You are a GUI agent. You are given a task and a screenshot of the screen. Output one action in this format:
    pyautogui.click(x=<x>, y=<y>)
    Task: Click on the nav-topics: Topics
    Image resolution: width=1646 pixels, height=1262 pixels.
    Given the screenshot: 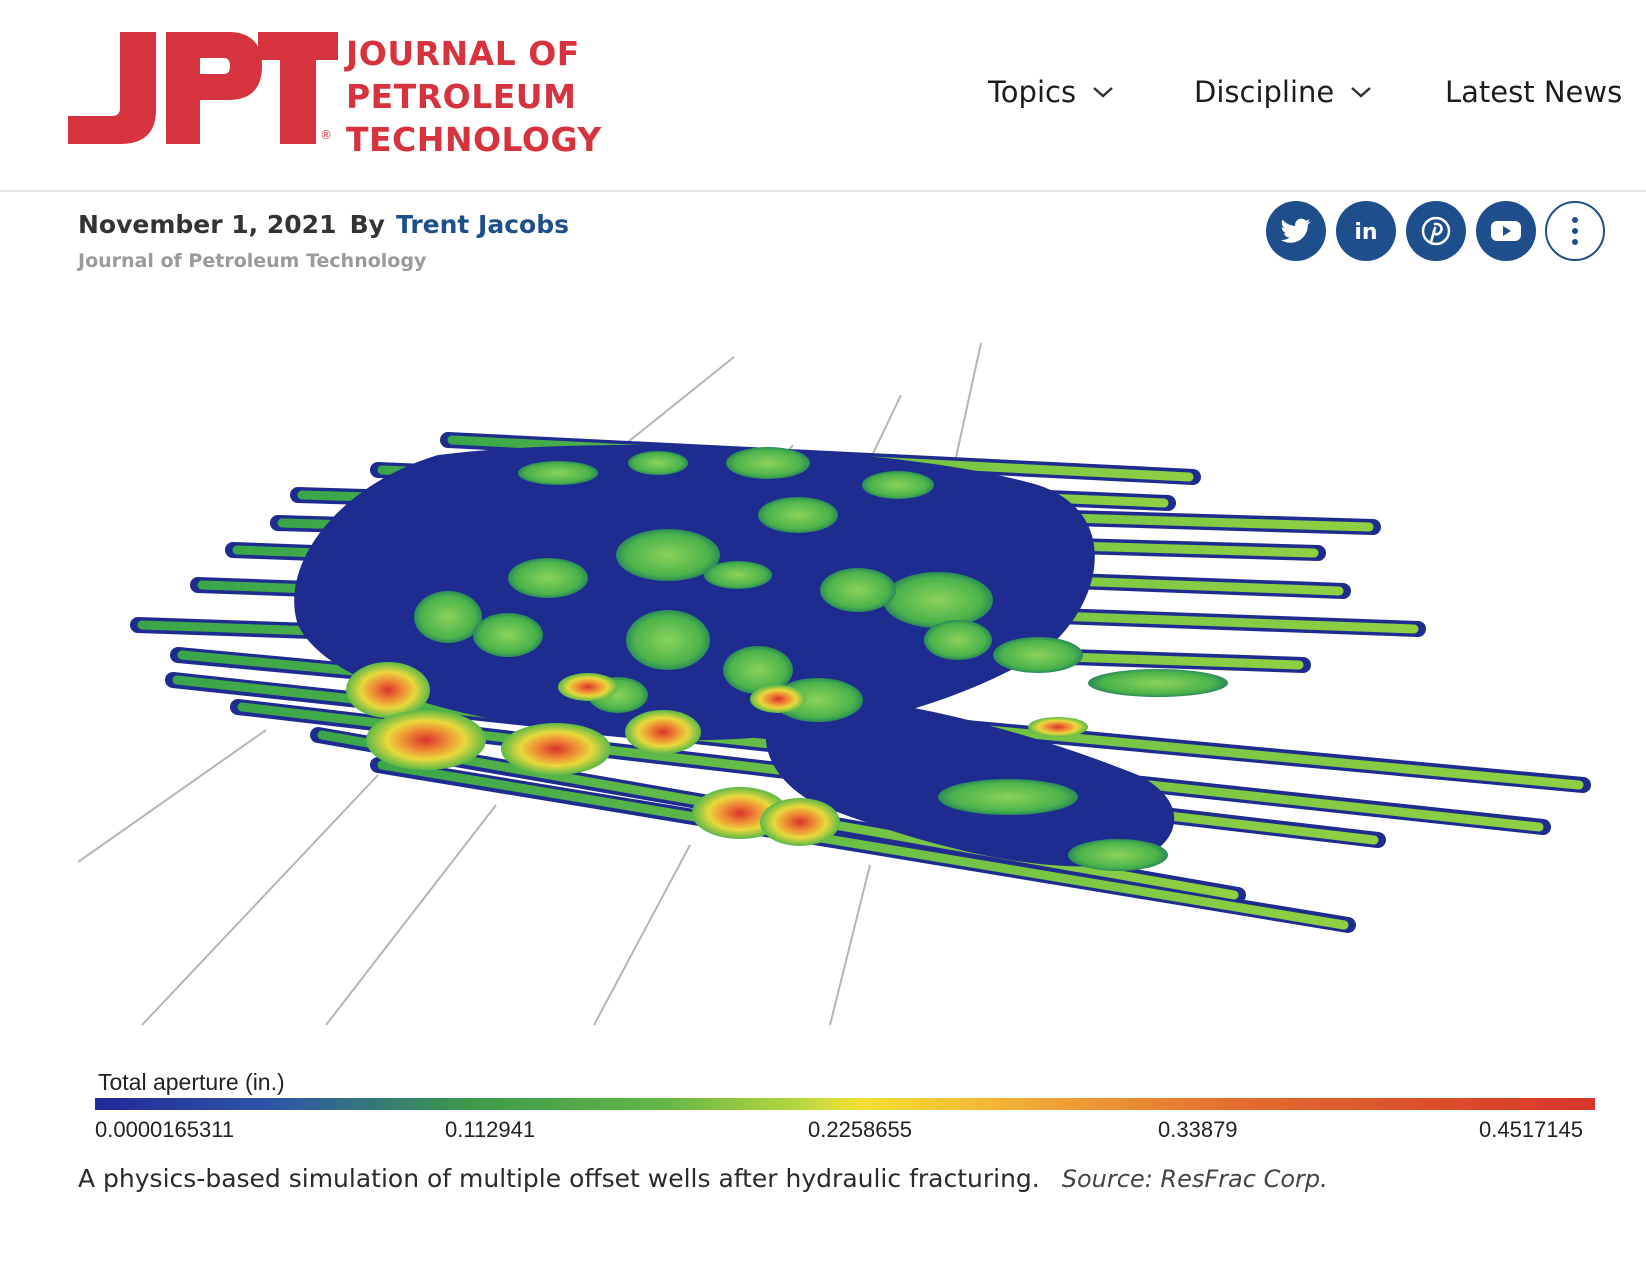 What is the action you would take?
    pyautogui.click(x=1051, y=92)
    